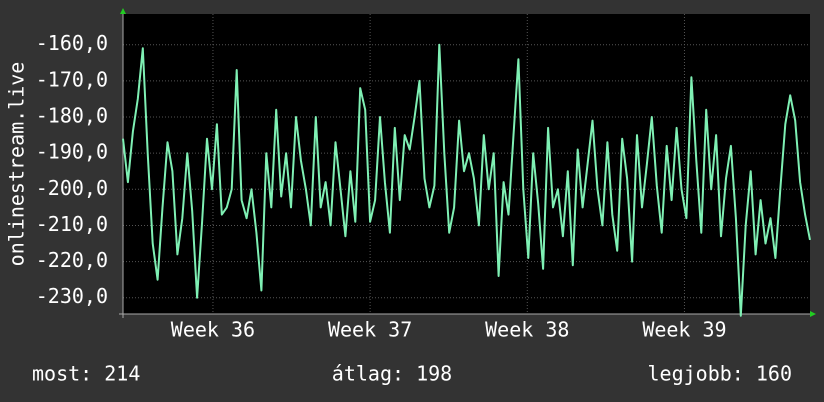  I want to click on y-tick-label: -210,0, so click(72, 224).